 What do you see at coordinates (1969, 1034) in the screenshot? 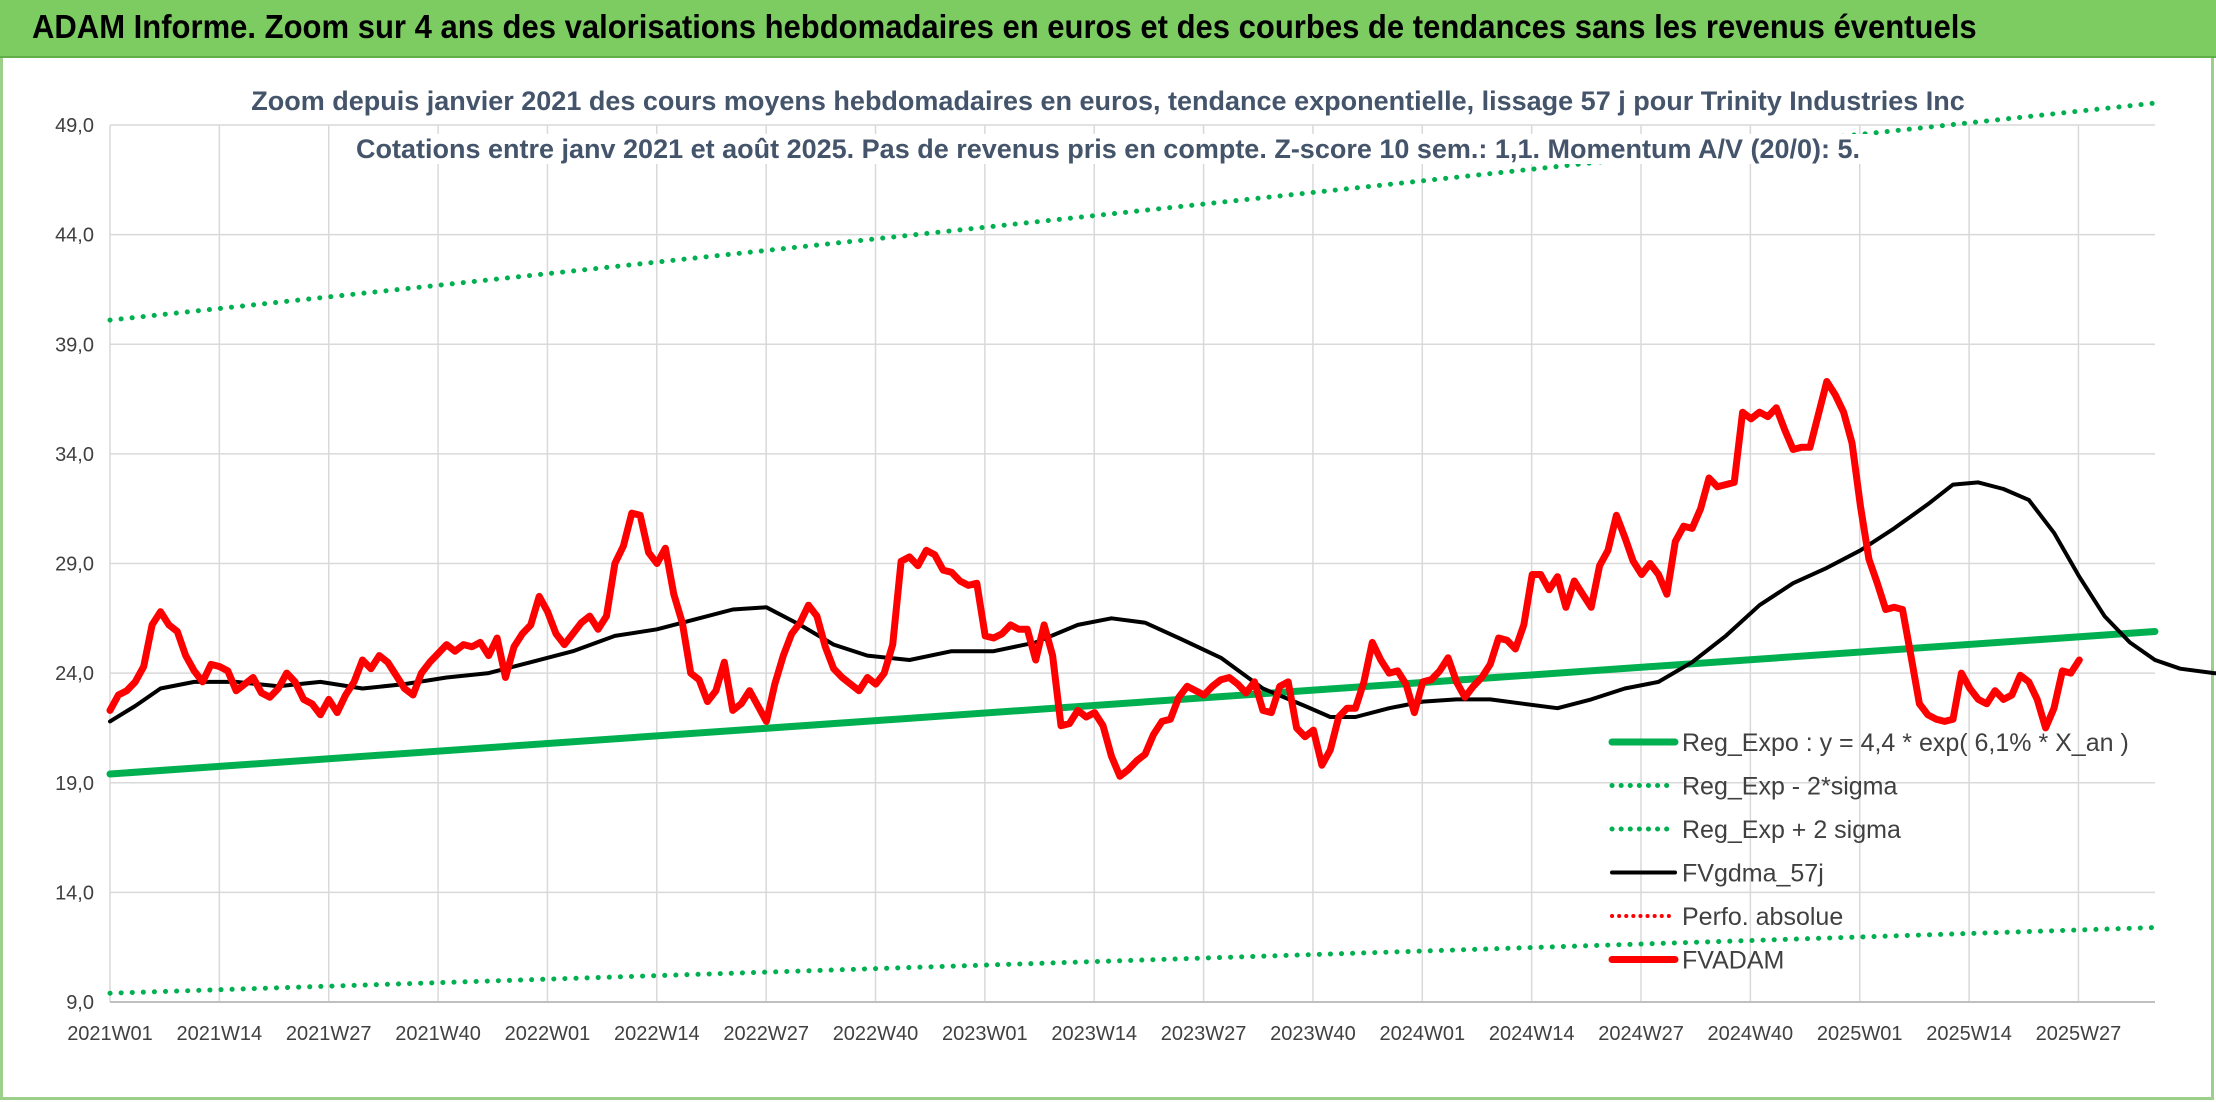
I see `x-tick-label: 2025W14` at bounding box center [1969, 1034].